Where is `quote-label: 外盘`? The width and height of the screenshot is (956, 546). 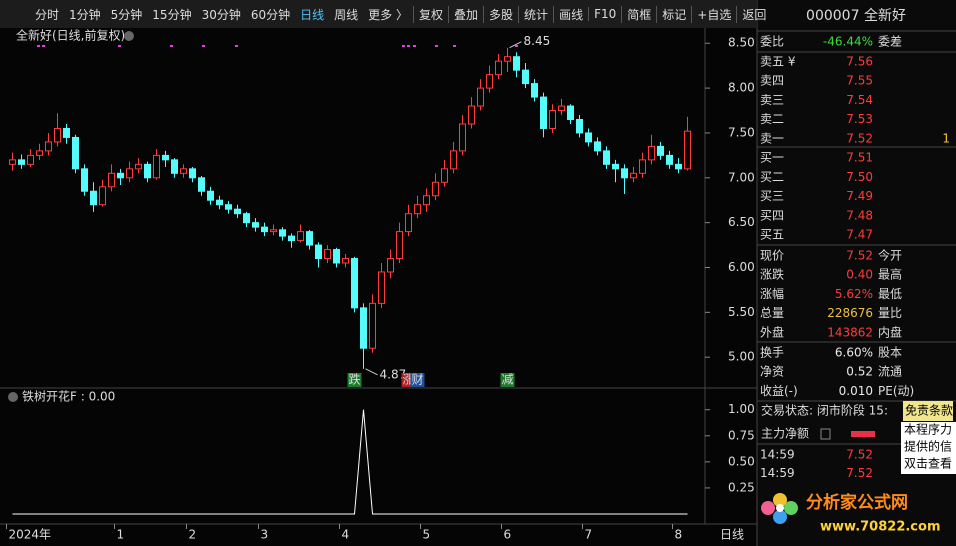
quote-label: 外盘 is located at coordinates (772, 331).